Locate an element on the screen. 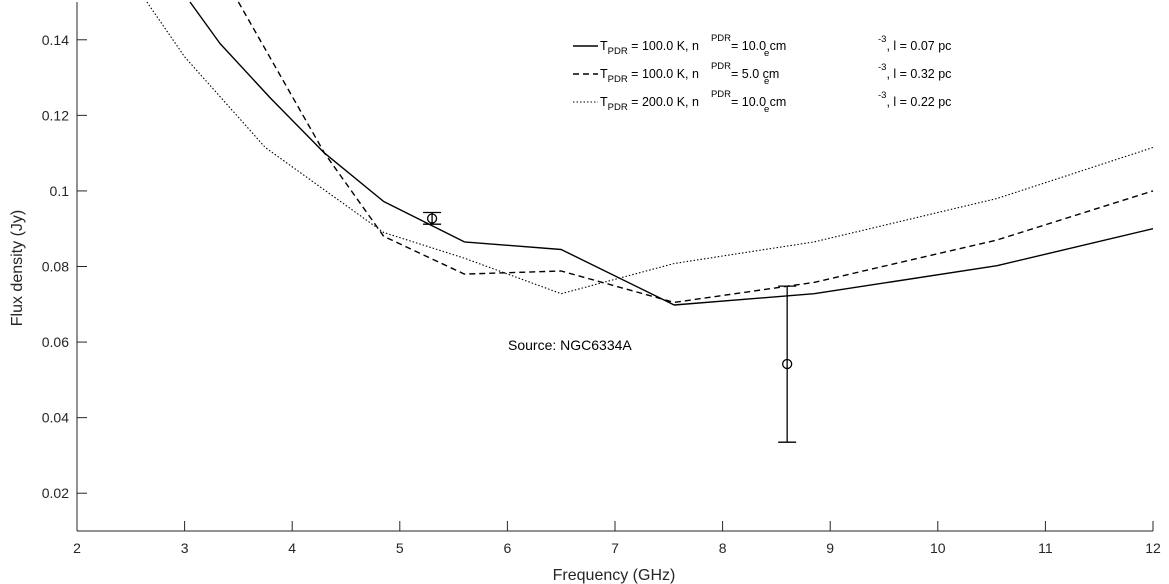  y-tick-label: 0.02 is located at coordinates (55, 493).